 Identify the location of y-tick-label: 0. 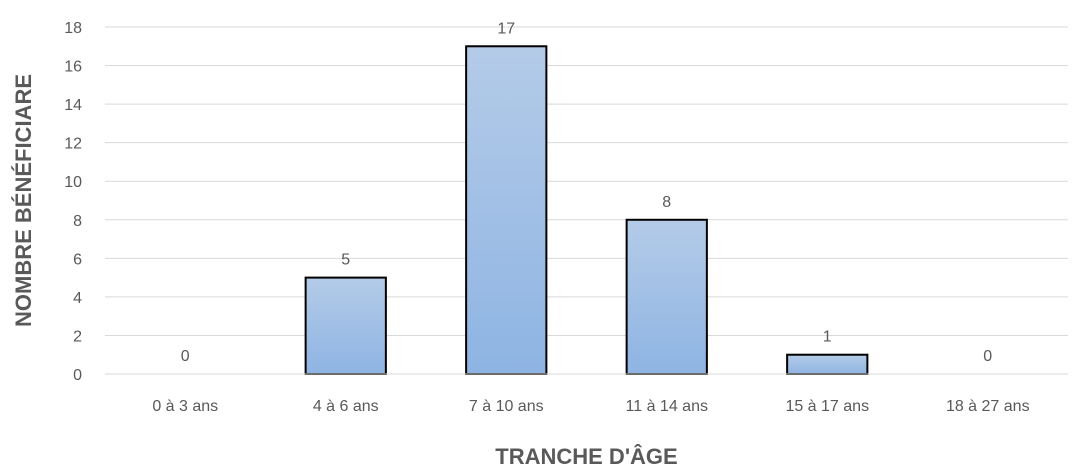
(77, 375).